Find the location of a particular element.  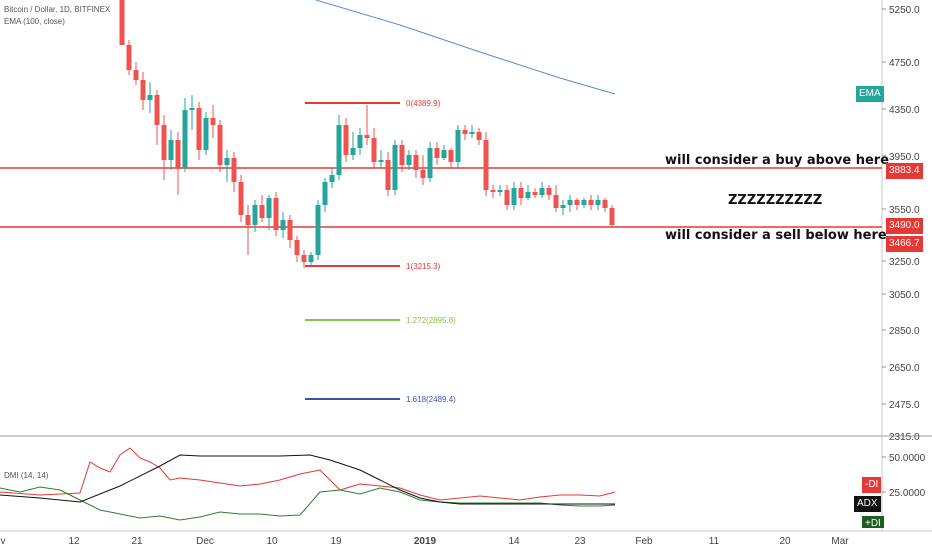

price-tick-label: 3250.0 is located at coordinates (904, 262).